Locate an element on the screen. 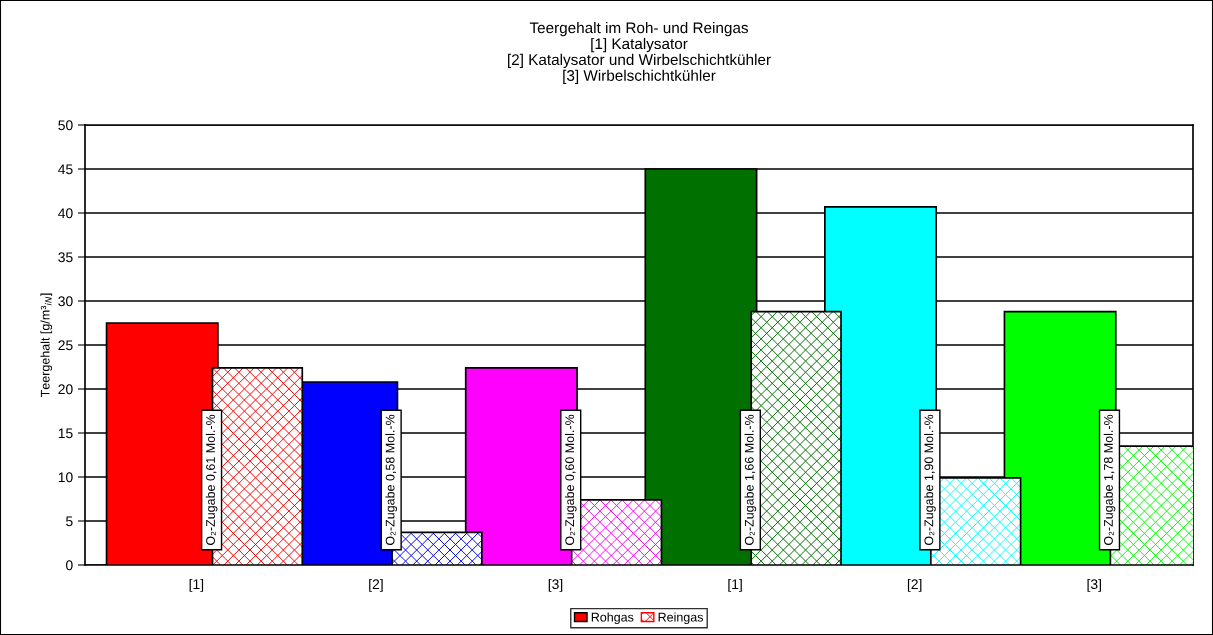 This screenshot has height=635, width=1213. y-tick-label: 20 is located at coordinates (65, 389).